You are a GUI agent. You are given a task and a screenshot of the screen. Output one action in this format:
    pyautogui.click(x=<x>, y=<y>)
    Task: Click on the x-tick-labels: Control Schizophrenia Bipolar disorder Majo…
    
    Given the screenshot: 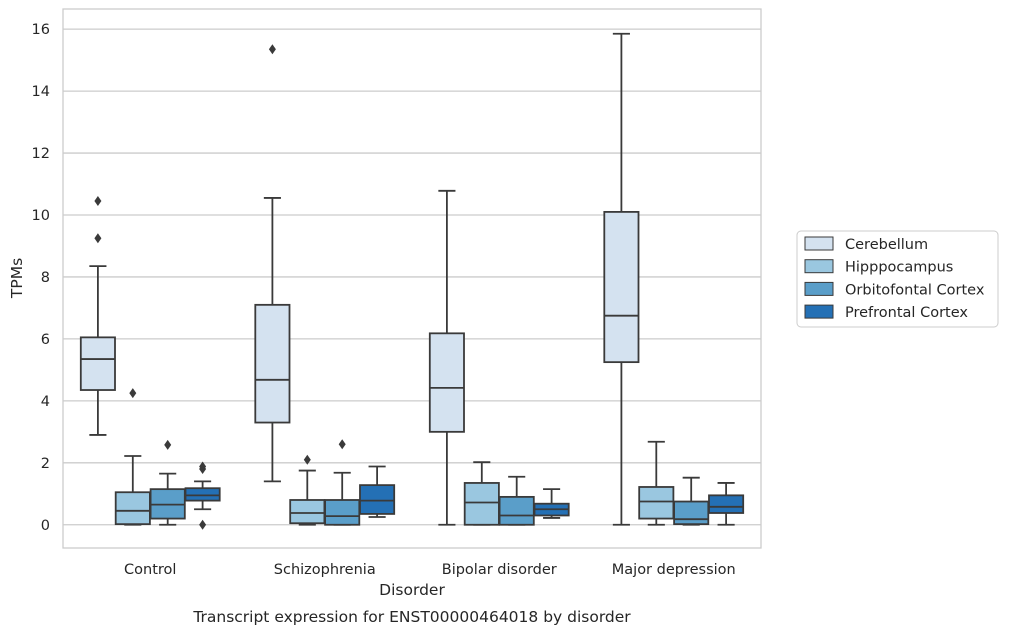 What is the action you would take?
    pyautogui.click(x=430, y=570)
    